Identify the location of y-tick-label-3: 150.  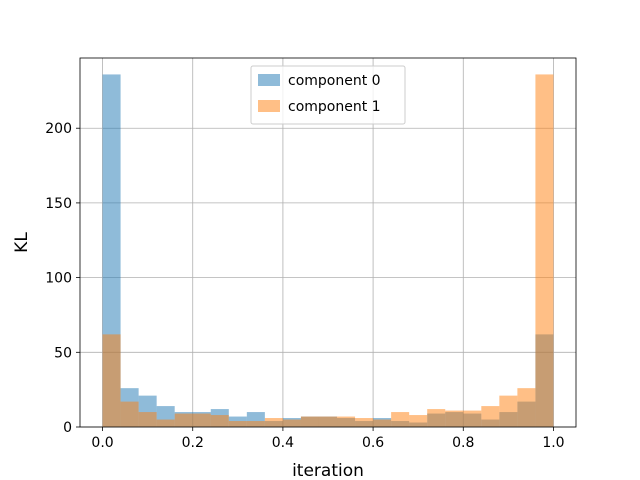
(58, 204).